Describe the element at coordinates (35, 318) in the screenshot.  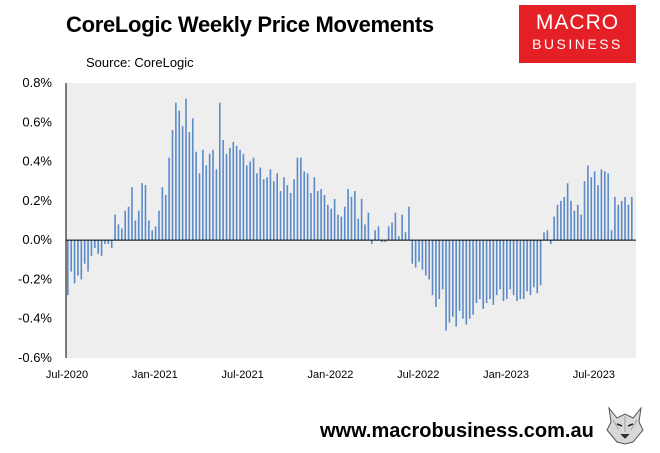
I see `y-tick-label: -0.4%` at that location.